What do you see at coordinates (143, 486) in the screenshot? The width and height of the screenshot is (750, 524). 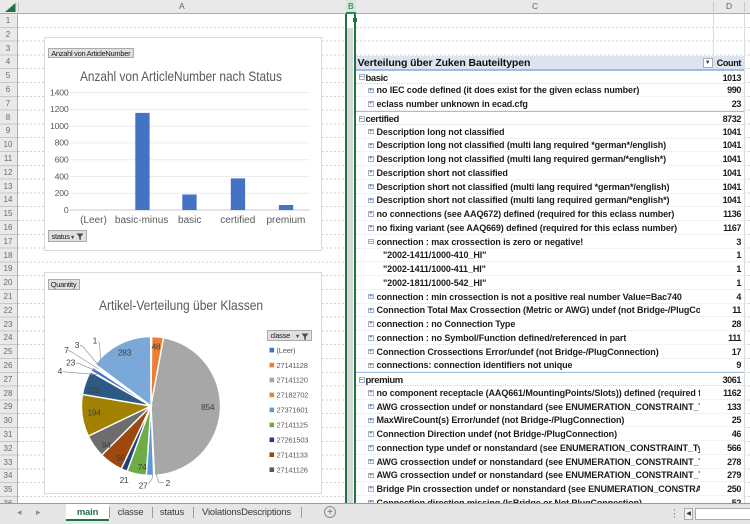 I see `svg-text: 27` at bounding box center [143, 486].